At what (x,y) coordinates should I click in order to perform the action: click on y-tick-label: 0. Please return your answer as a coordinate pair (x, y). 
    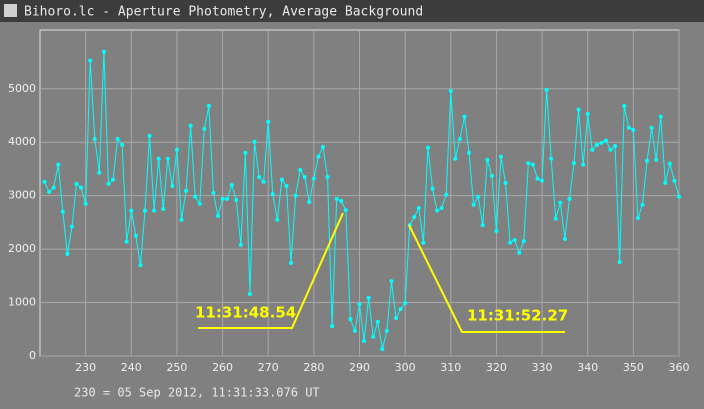
    Looking at the image, I should click on (32, 355).